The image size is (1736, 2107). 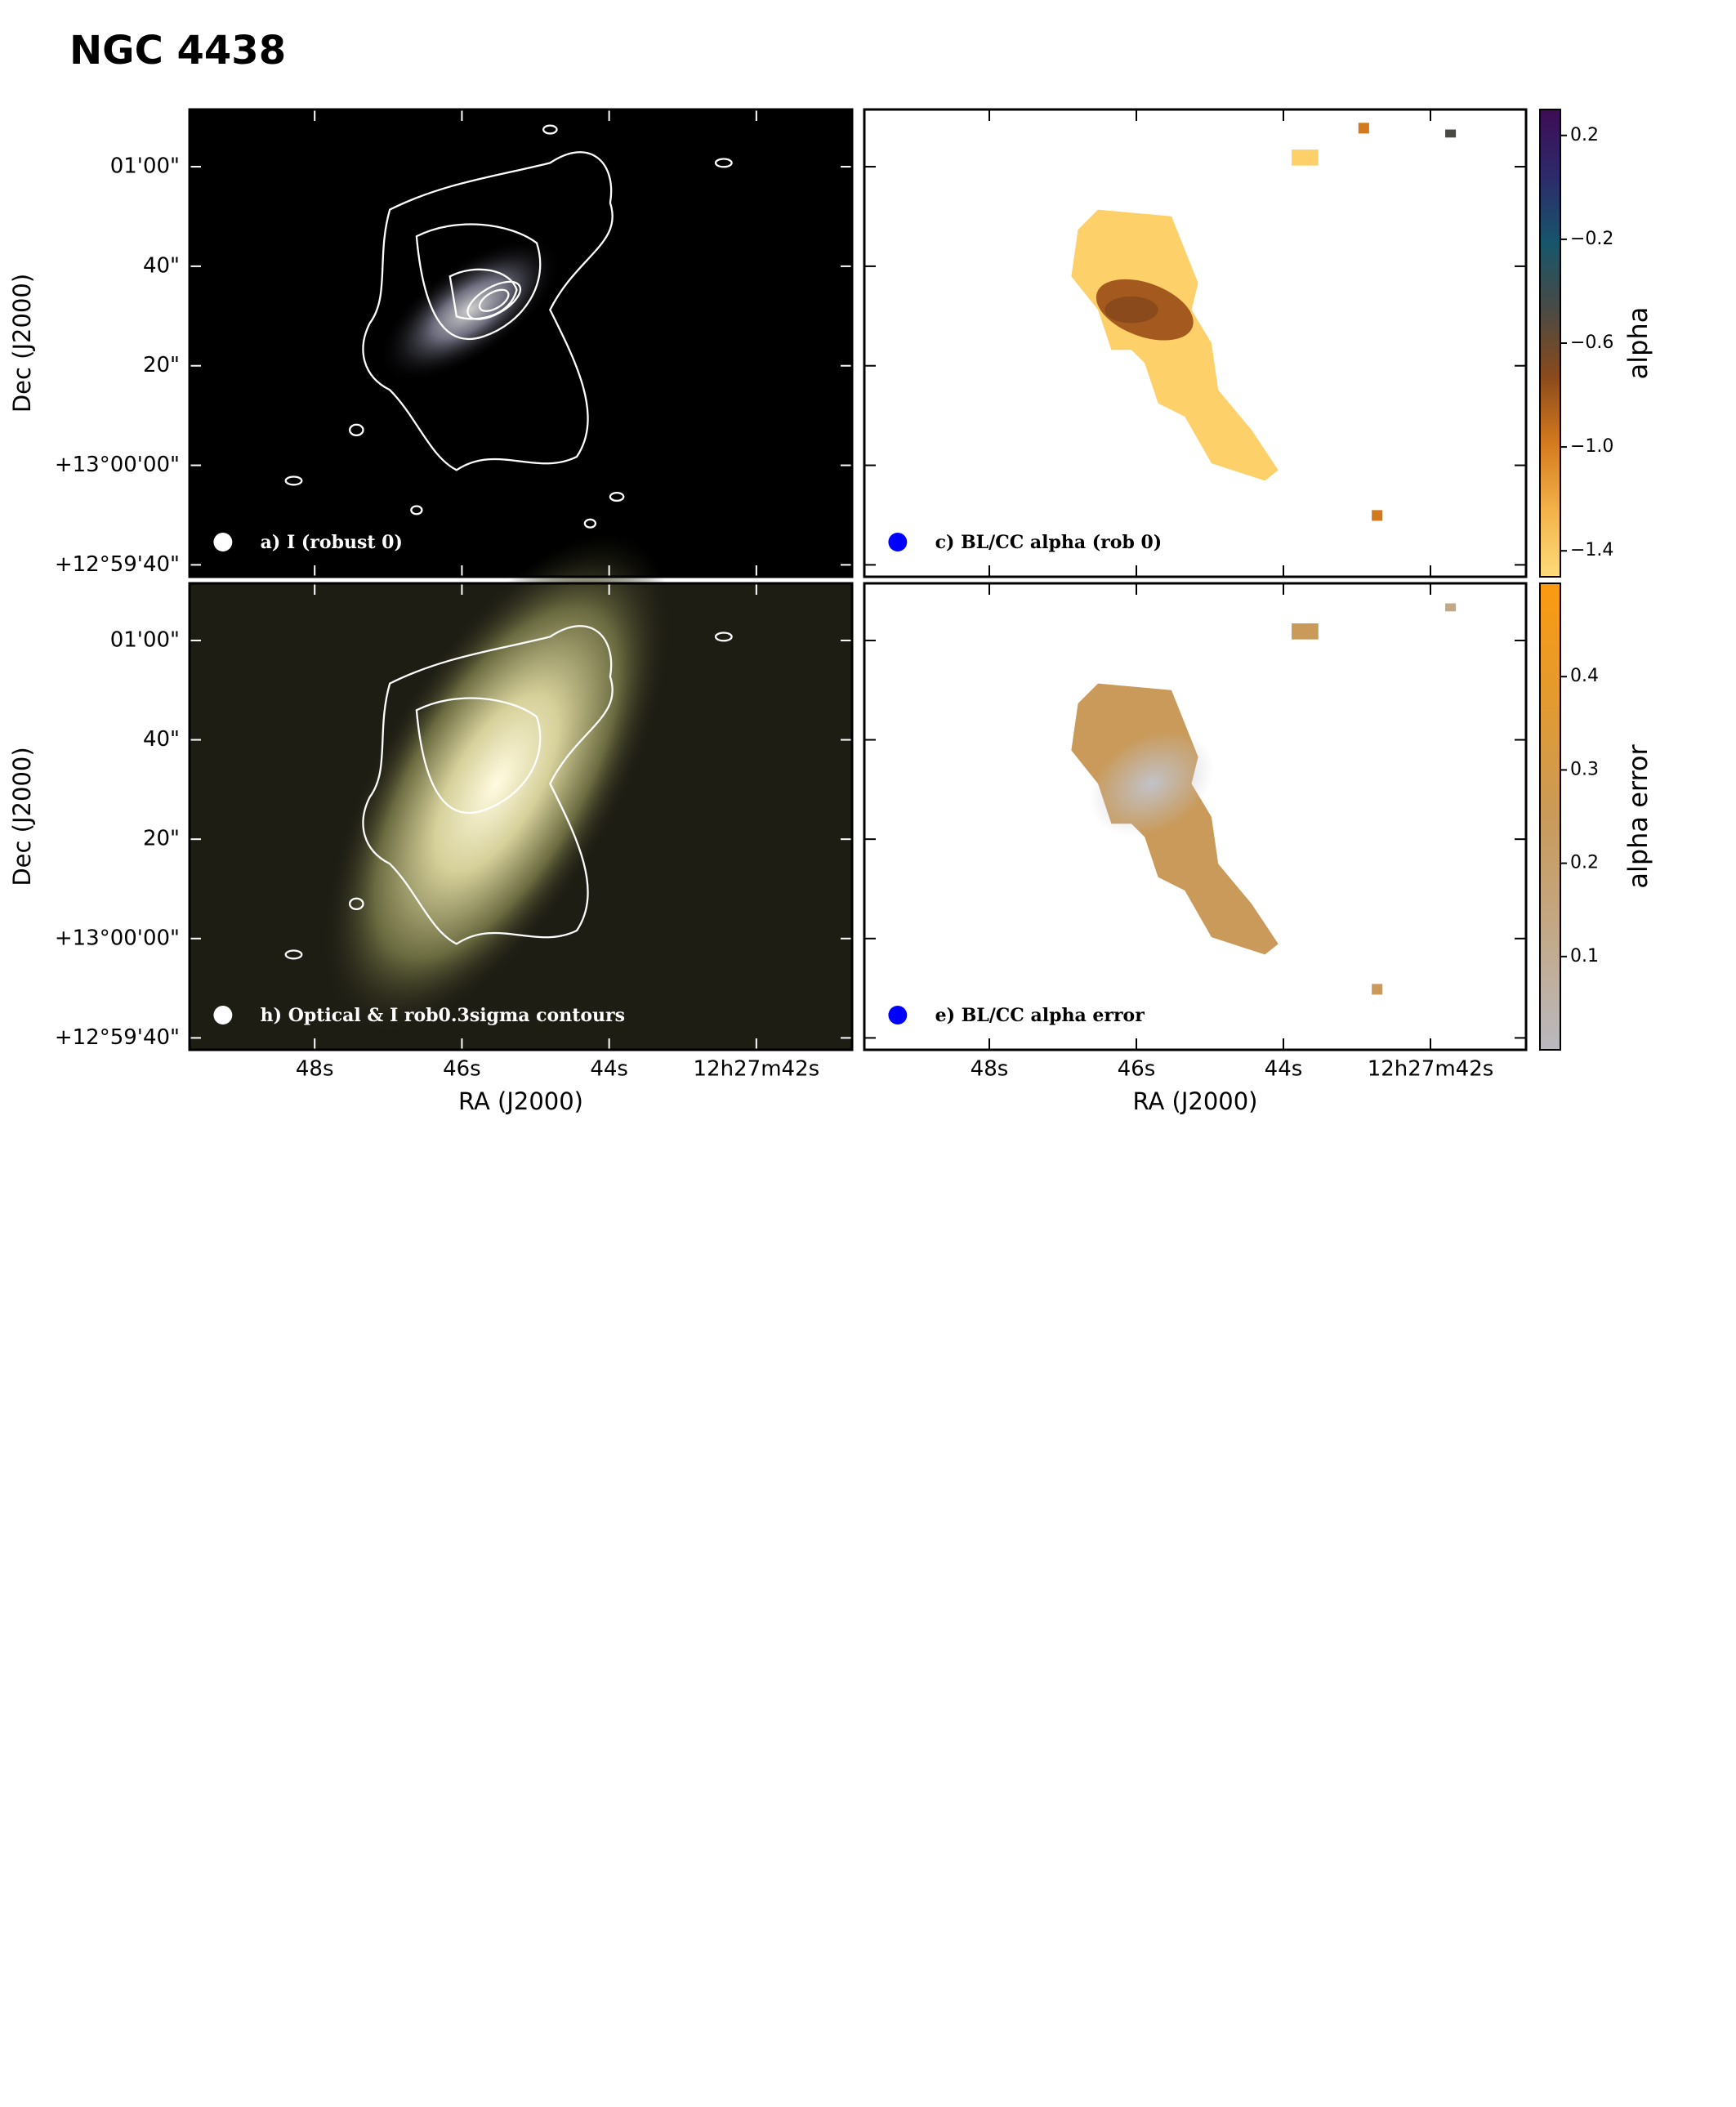 I want to click on panel-c-image, so click(x=1196, y=343).